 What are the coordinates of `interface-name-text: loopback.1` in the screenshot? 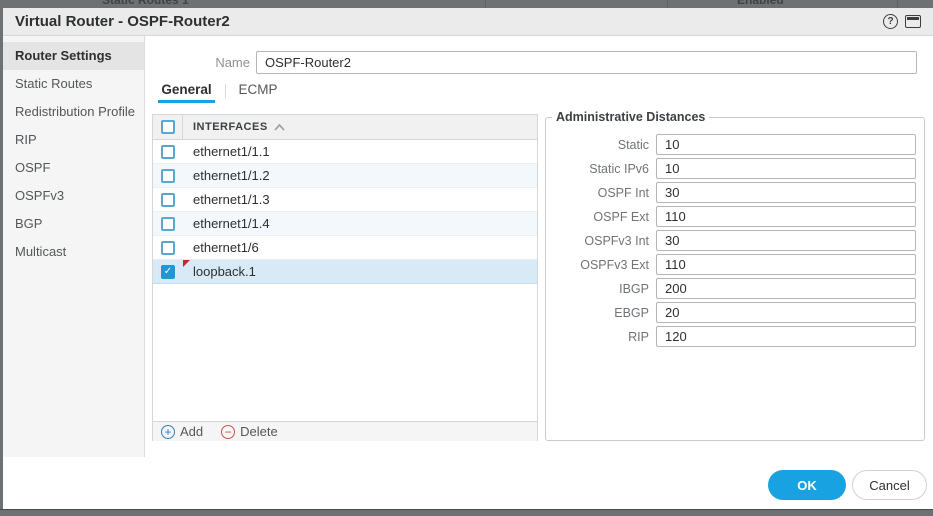 It's located at (224, 271).